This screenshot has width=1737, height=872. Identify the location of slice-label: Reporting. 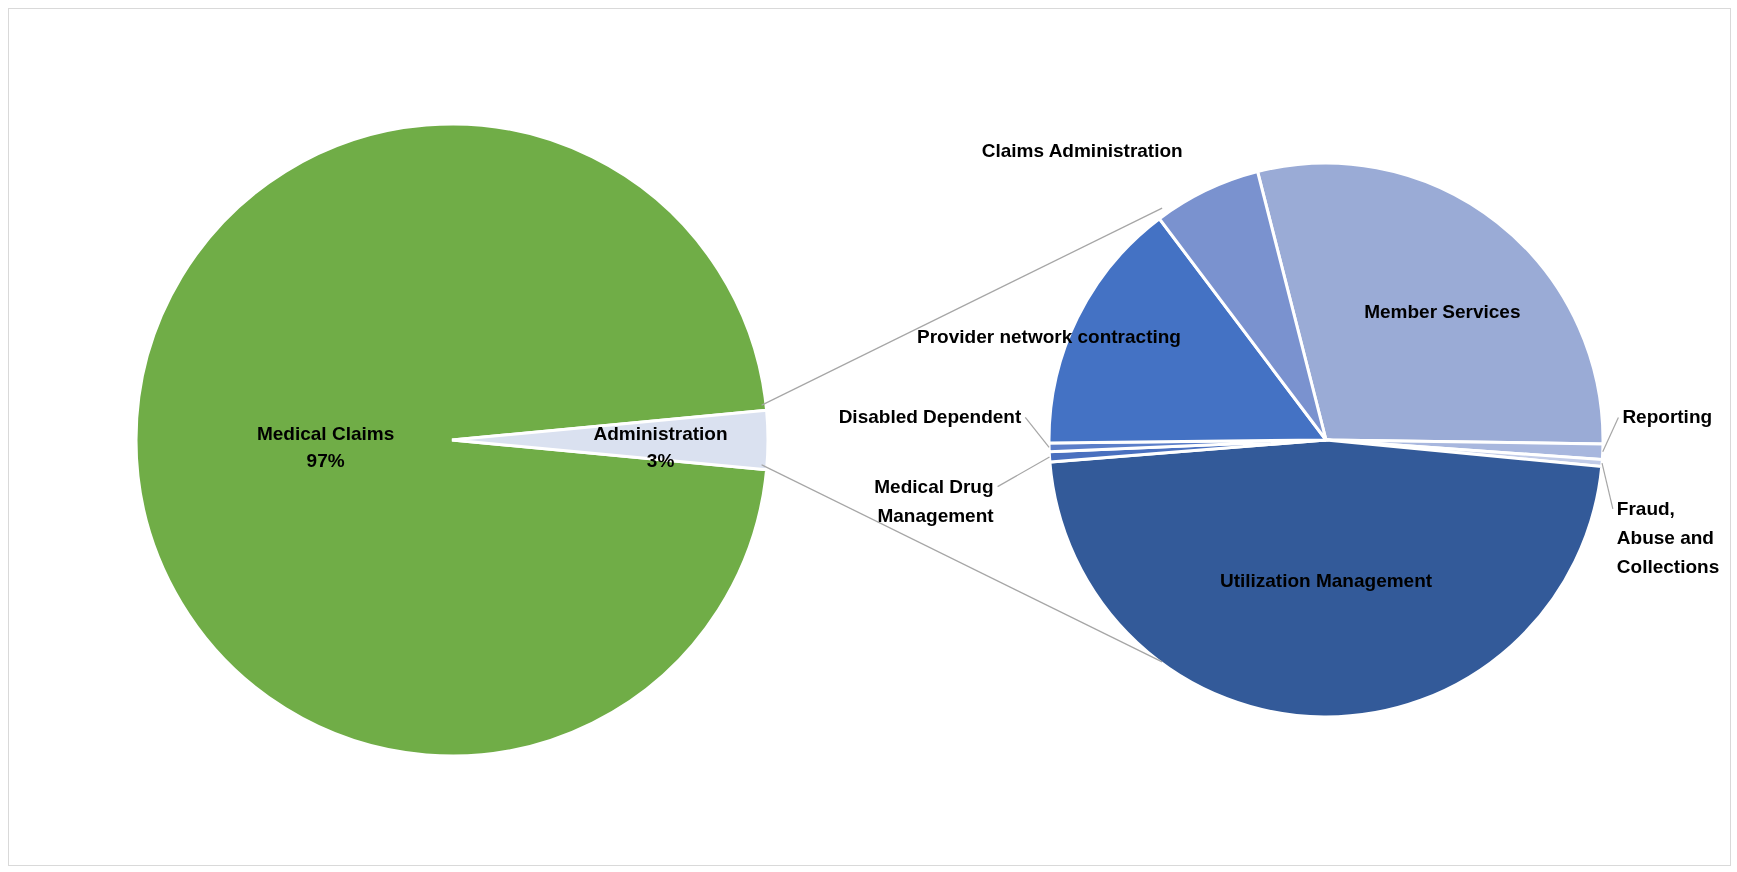
(1667, 417).